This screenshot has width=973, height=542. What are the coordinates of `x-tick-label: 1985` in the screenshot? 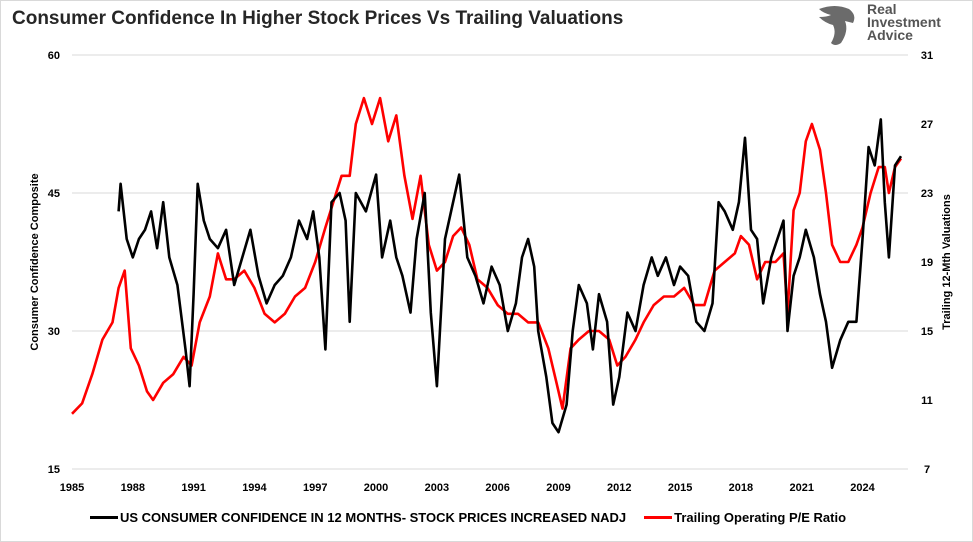 It's located at (72, 488).